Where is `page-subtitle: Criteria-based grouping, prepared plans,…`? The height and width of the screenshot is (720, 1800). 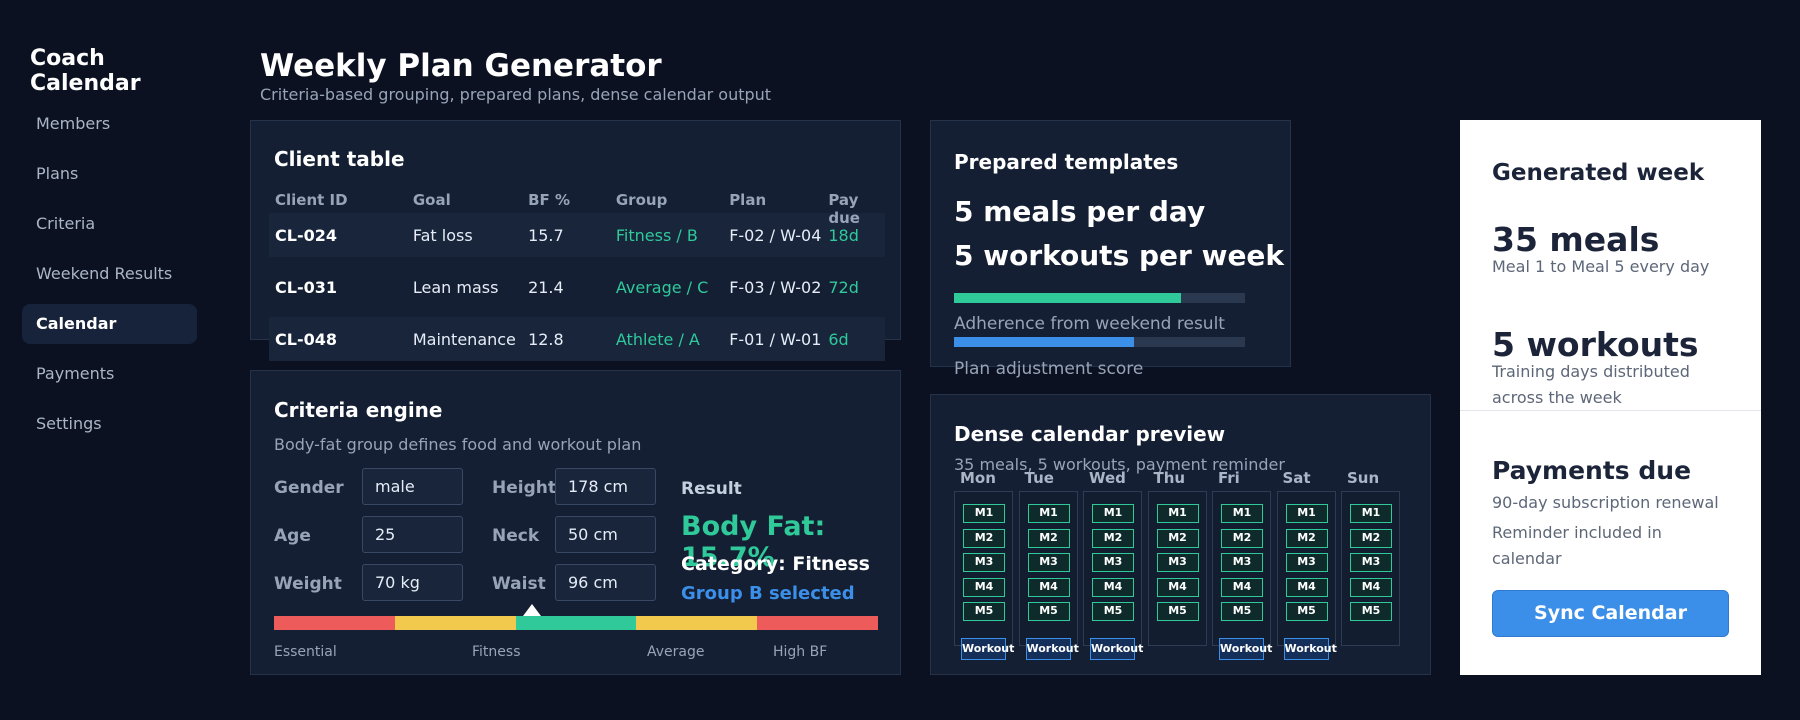 page-subtitle: Criteria-based grouping, prepared plans,… is located at coordinates (516, 94).